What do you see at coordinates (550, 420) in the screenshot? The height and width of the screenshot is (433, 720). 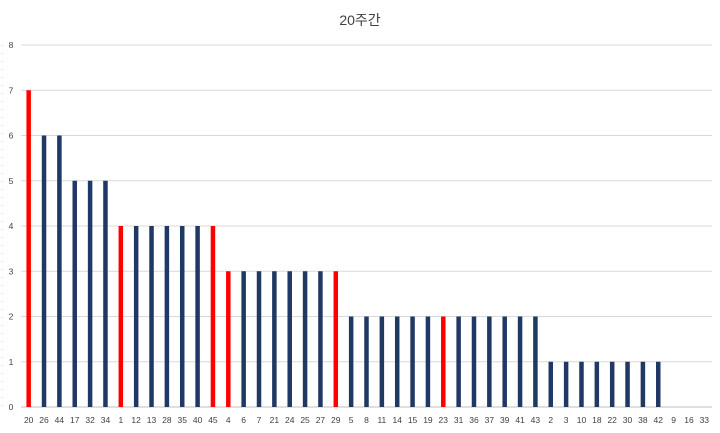 I see `x-category-label: 2` at bounding box center [550, 420].